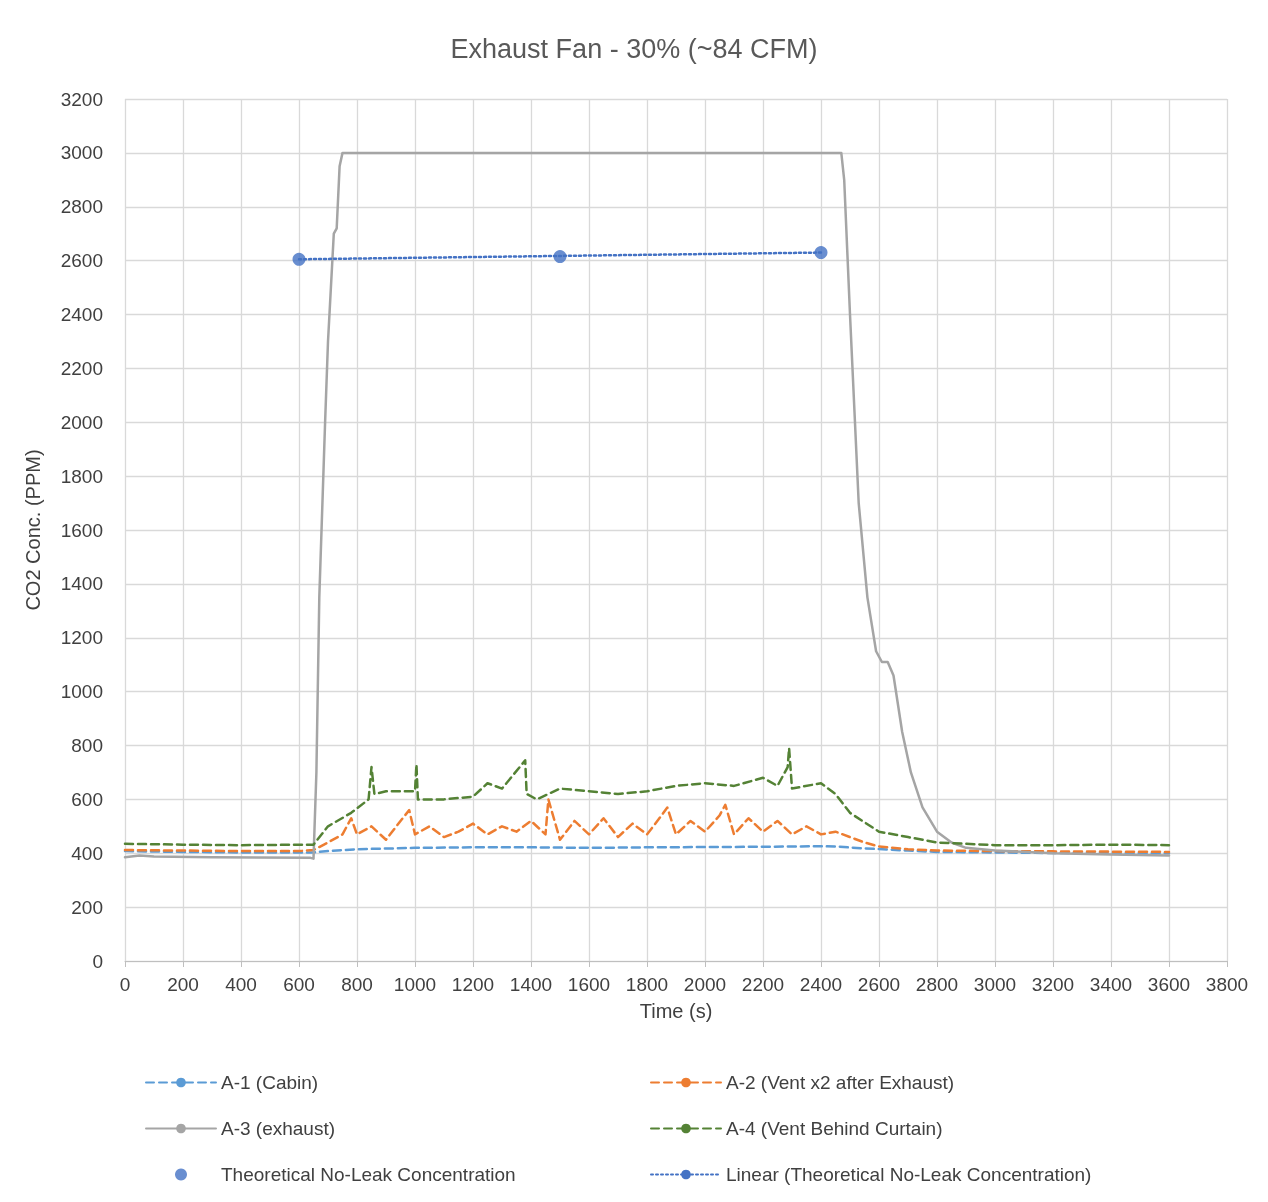 The height and width of the screenshot is (1202, 1268). I want to click on x-tick-label: 3600, so click(1169, 984).